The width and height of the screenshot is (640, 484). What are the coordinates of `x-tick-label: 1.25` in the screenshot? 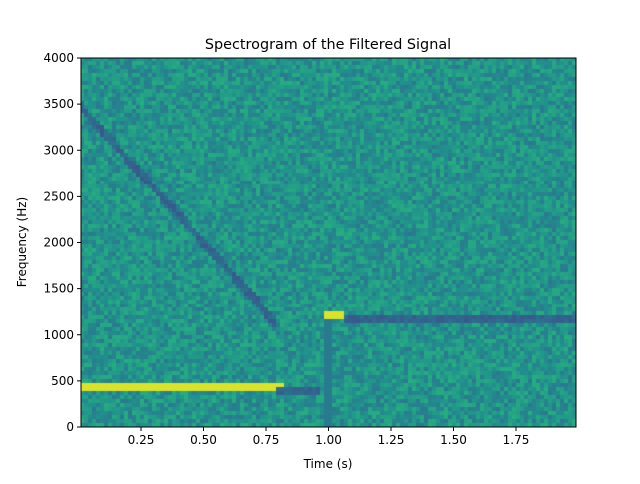 It's located at (391, 440).